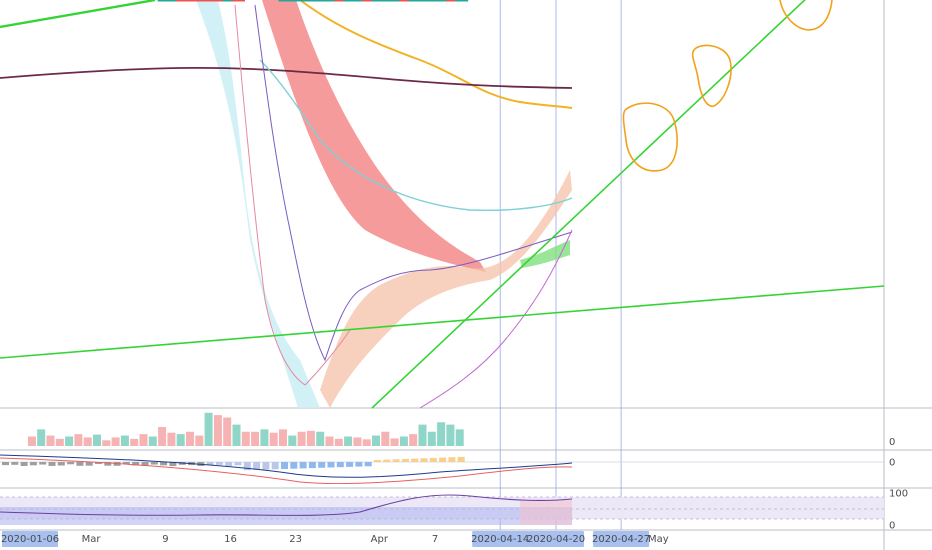  I want to click on candles, so click(313, 1).